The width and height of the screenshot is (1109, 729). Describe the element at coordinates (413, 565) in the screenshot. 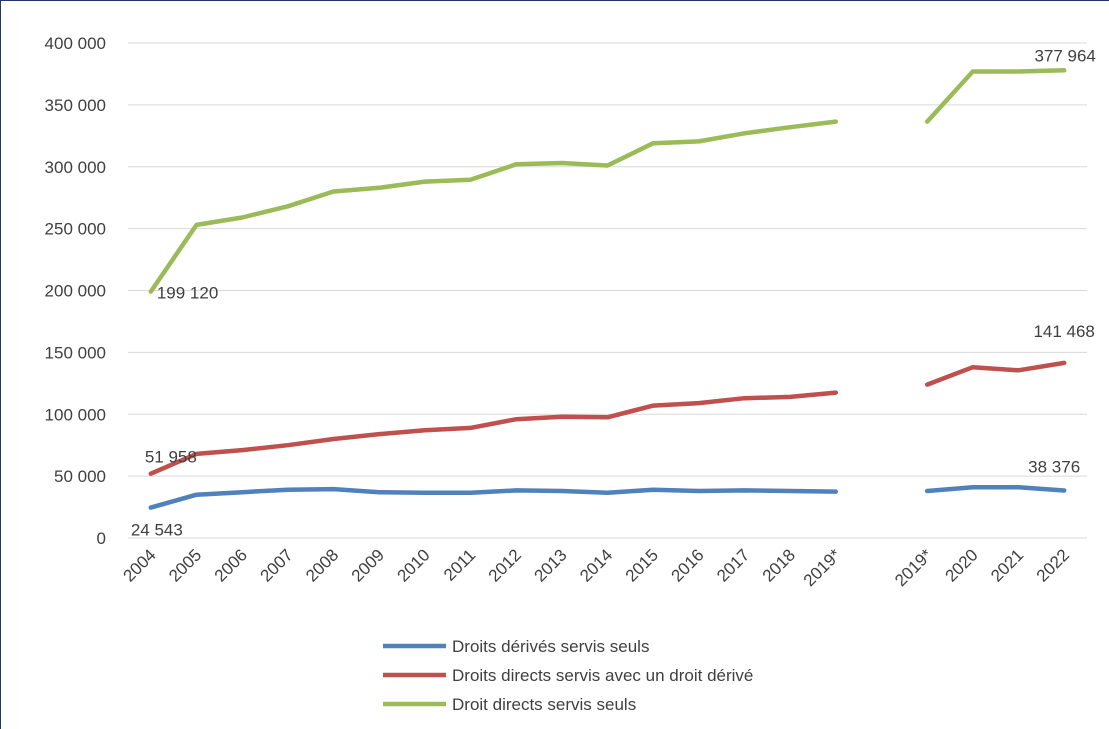

I see `x-tick-label: 2010` at that location.